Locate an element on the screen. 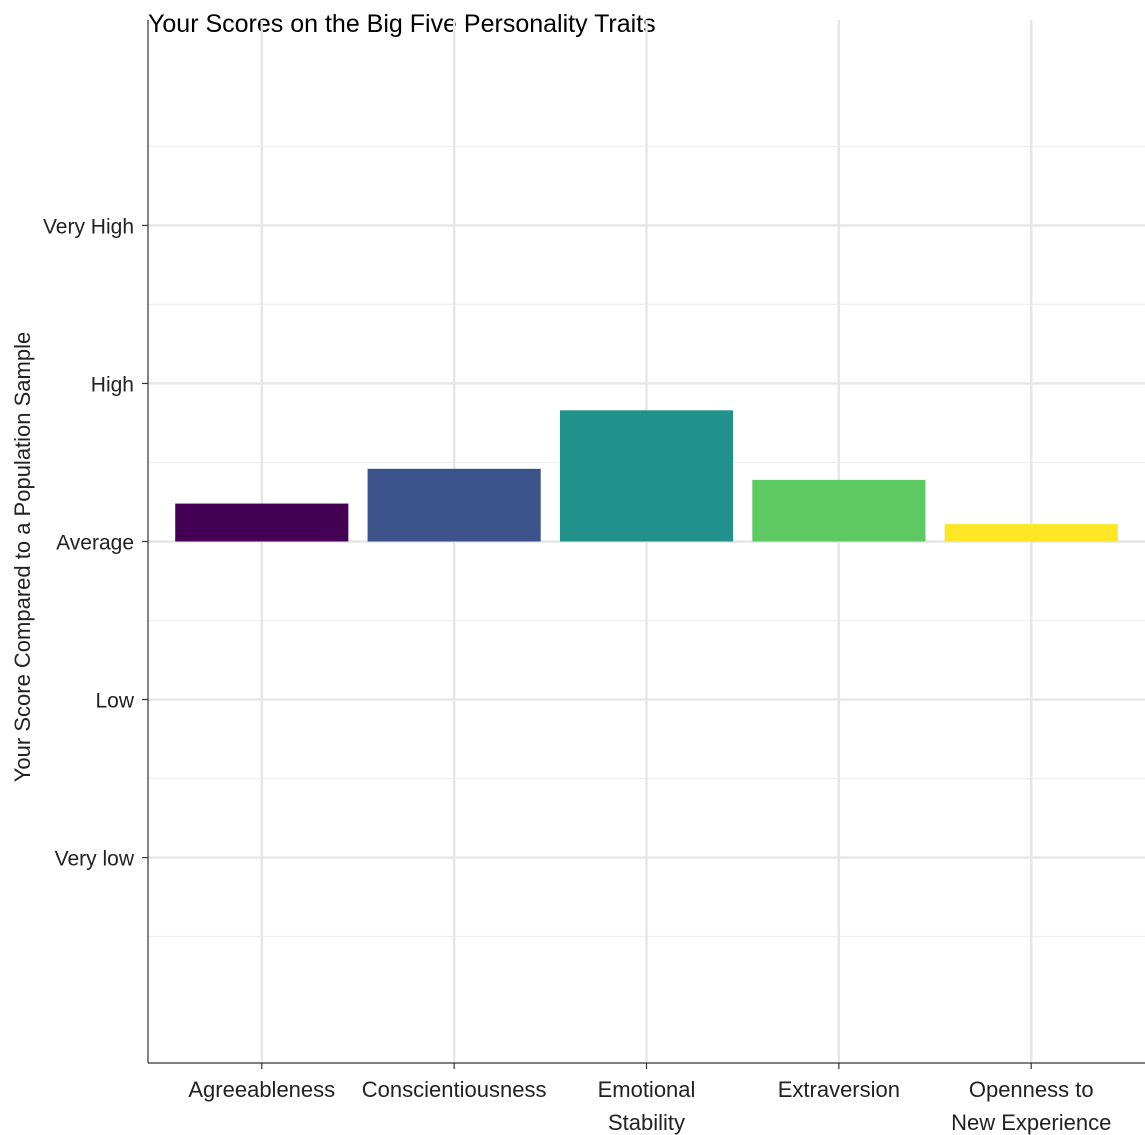 The width and height of the screenshot is (1145, 1135). x-tick-label: Openness to New Experience is located at coordinates (1031, 1106).